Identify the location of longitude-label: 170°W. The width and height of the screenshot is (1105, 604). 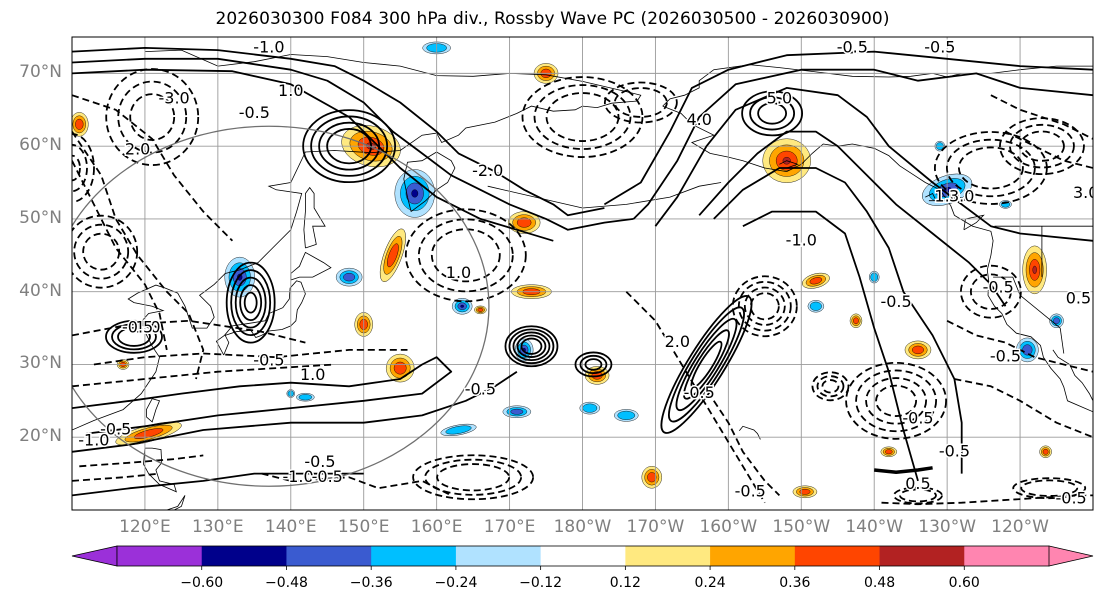
(655, 527).